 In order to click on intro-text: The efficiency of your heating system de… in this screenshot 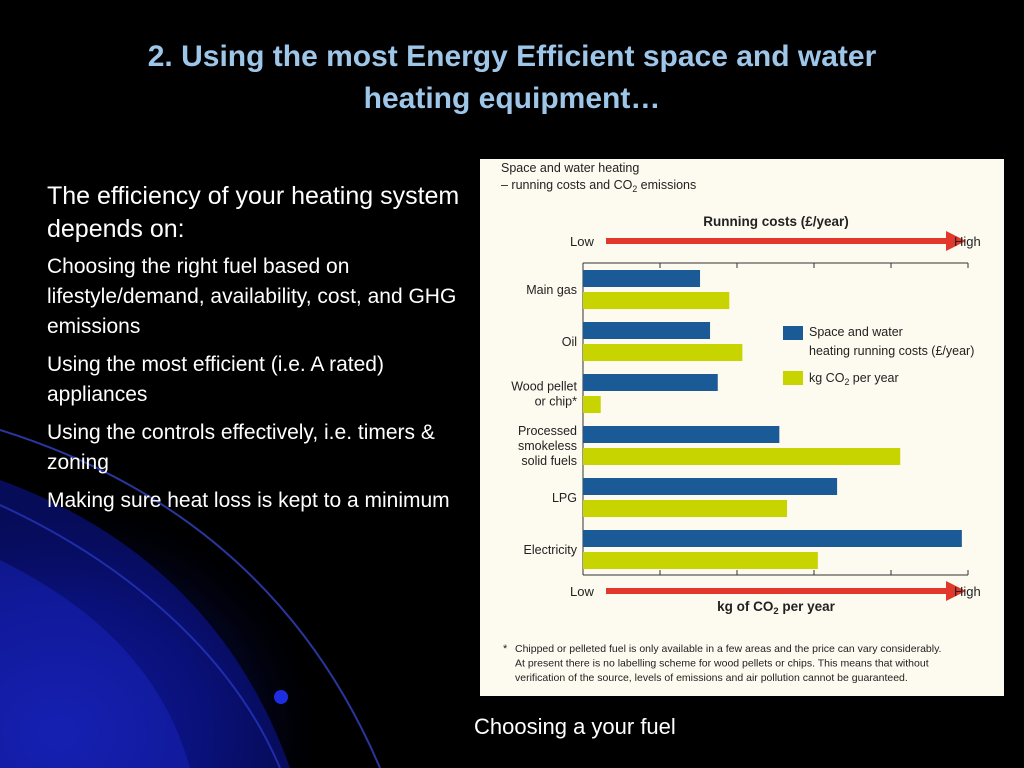, I will do `click(253, 212)`.